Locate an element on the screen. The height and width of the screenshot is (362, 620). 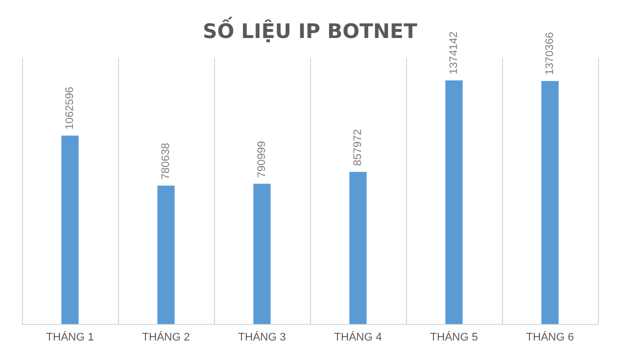
data-label: 1370366 is located at coordinates (550, 53).